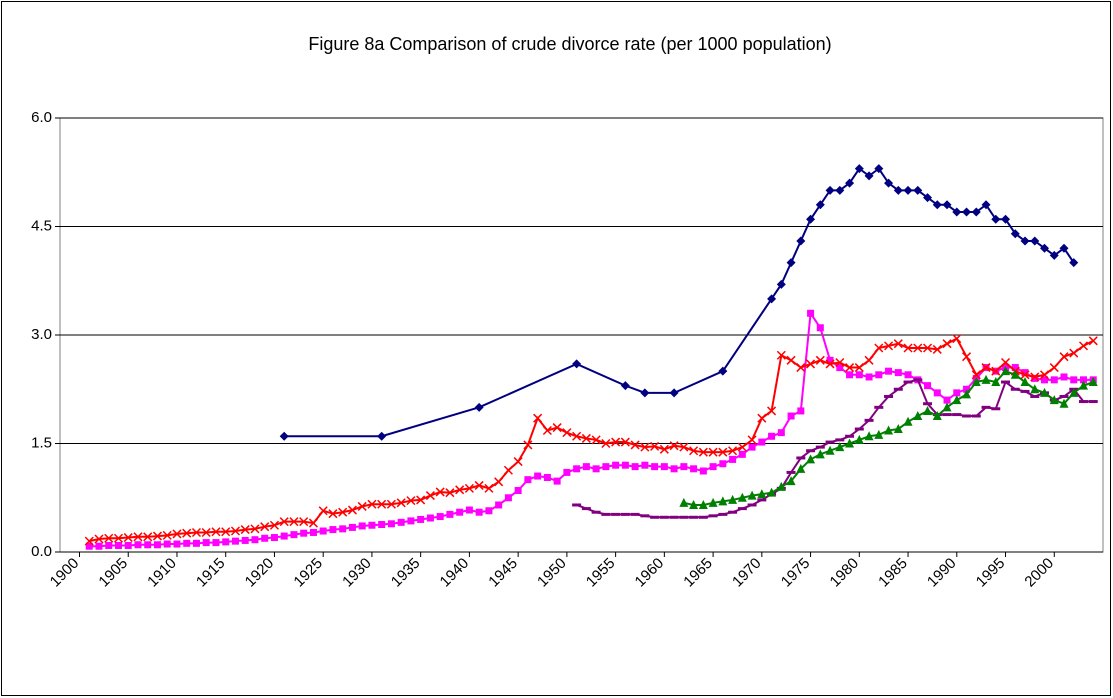  Describe the element at coordinates (41, 551) in the screenshot. I see `y-tick-label: 0.0` at that location.